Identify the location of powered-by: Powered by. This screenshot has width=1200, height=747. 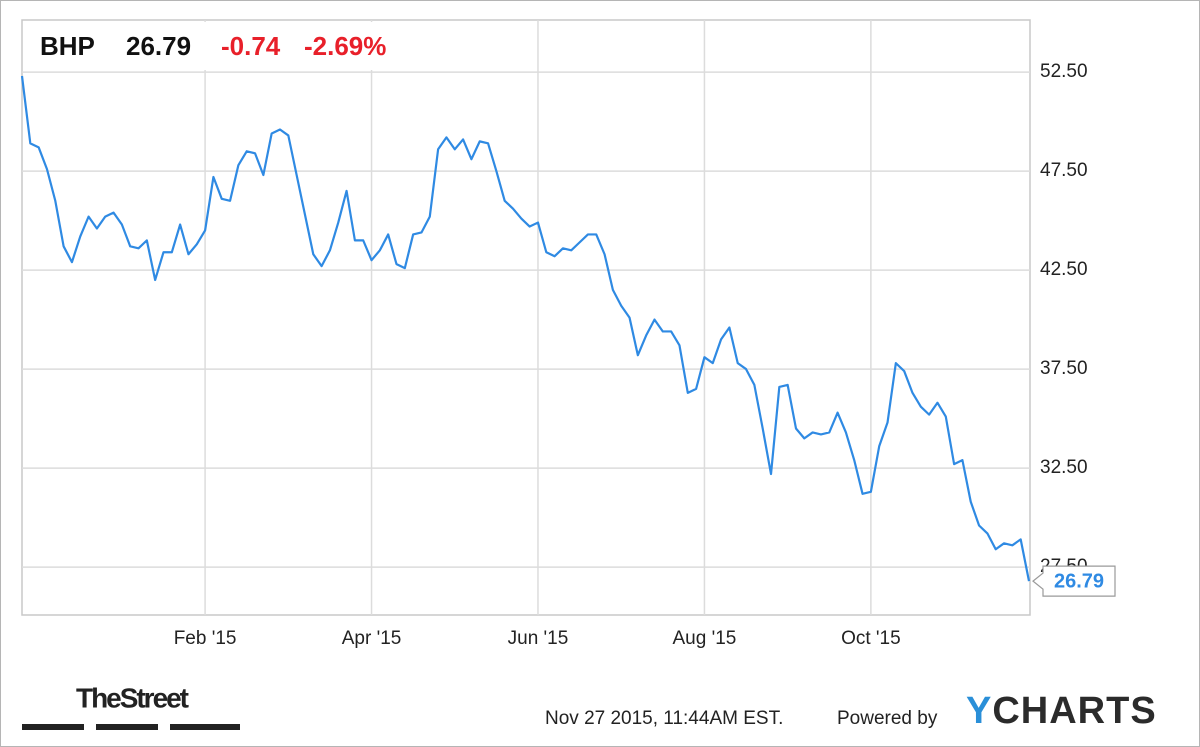
(887, 718).